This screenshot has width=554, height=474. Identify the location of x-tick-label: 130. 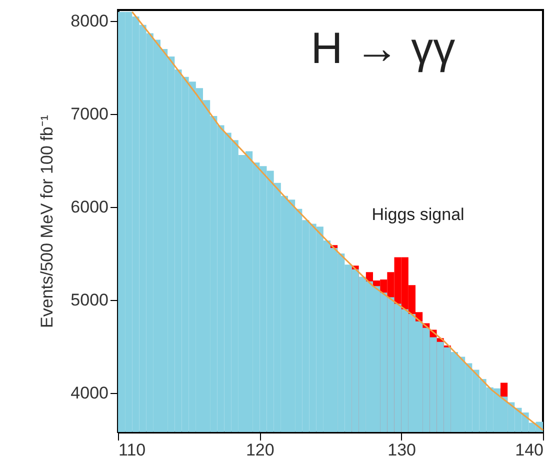
(402, 450).